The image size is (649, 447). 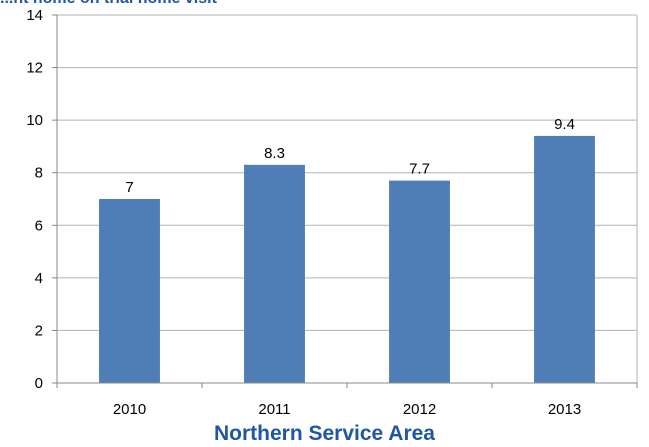 I want to click on clipped-title-text: ...nt home on trial home visit, so click(x=108, y=4).